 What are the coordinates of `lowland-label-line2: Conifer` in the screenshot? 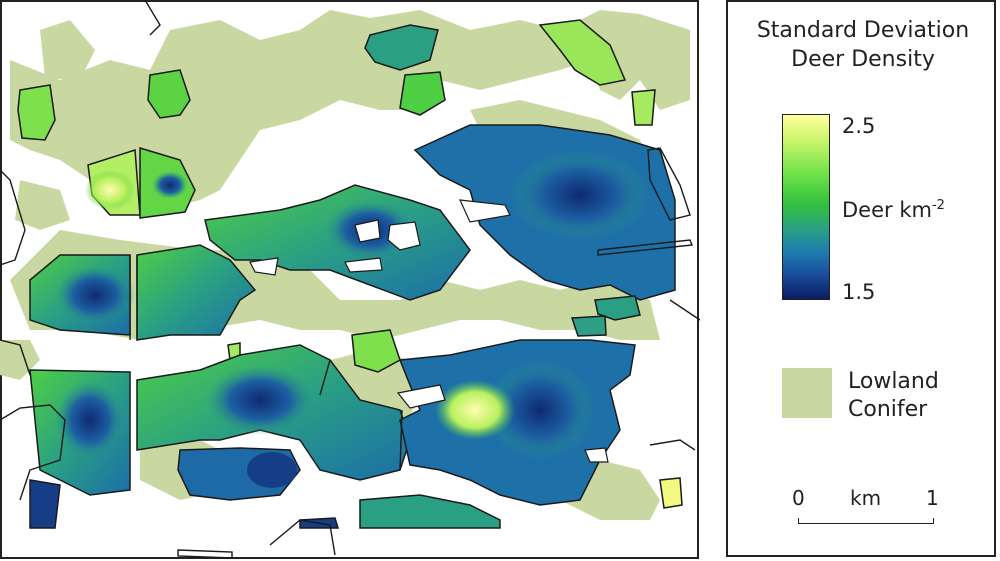 It's located at (888, 409).